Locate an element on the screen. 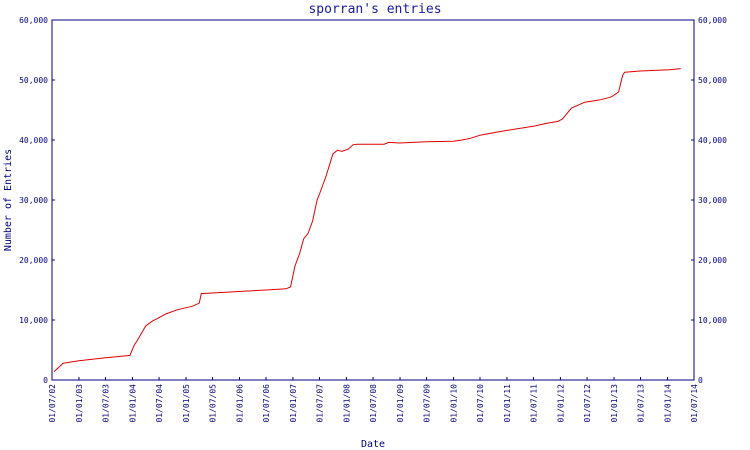 The width and height of the screenshot is (750, 450). x-tick-label: 01/01/09 is located at coordinates (400, 403).